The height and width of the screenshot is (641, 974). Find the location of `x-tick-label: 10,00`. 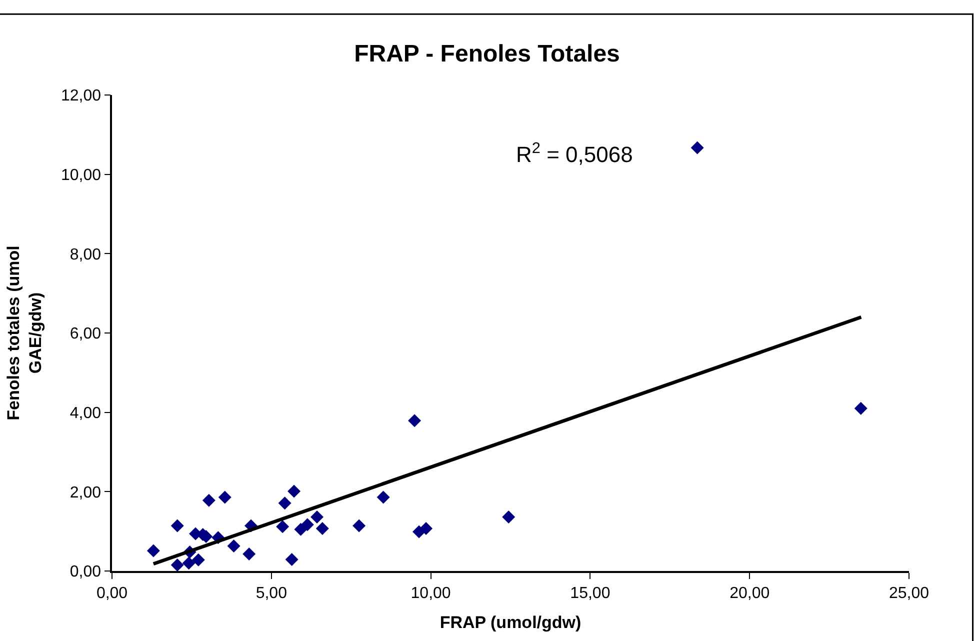

x-tick-label: 10,00 is located at coordinates (430, 593).